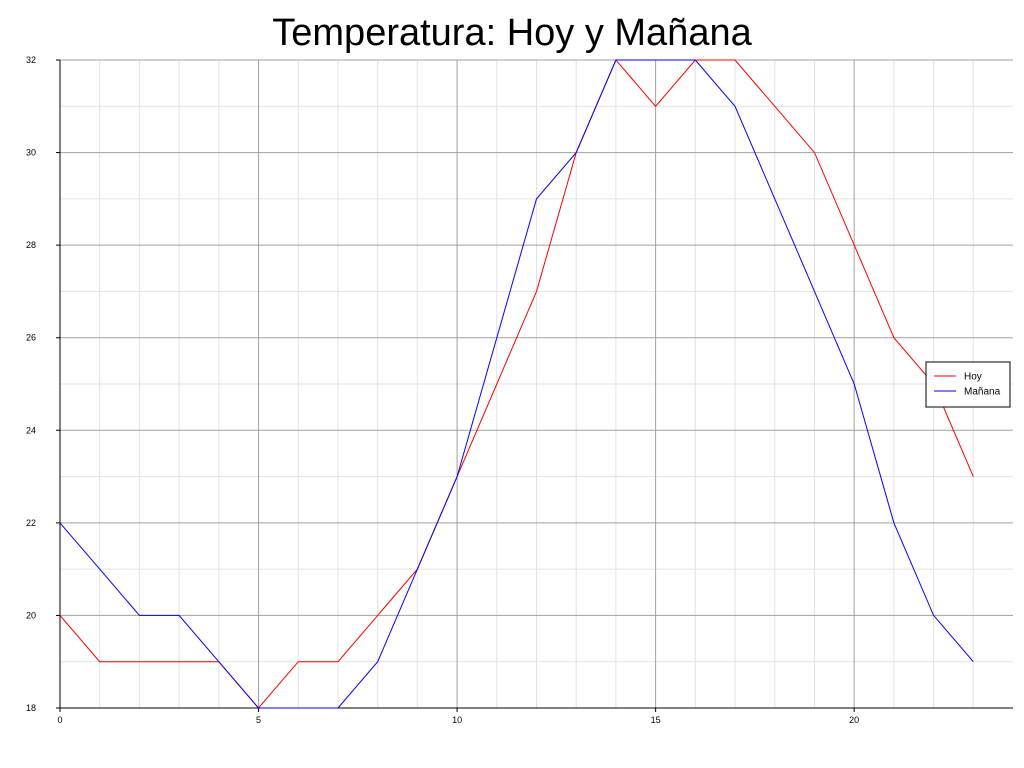  What do you see at coordinates (31, 430) in the screenshot?
I see `y-tick-label: 24` at bounding box center [31, 430].